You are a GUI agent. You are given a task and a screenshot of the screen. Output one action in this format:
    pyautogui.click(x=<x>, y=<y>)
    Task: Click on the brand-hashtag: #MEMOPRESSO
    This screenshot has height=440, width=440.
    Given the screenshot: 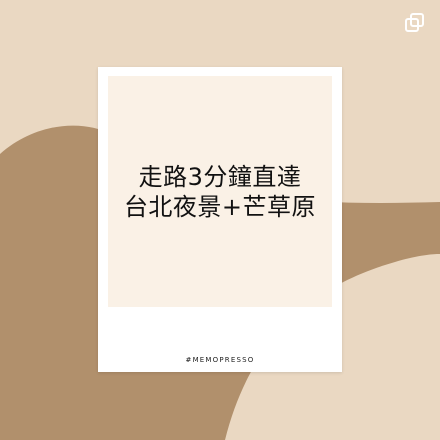 What is the action you would take?
    pyautogui.click(x=220, y=360)
    